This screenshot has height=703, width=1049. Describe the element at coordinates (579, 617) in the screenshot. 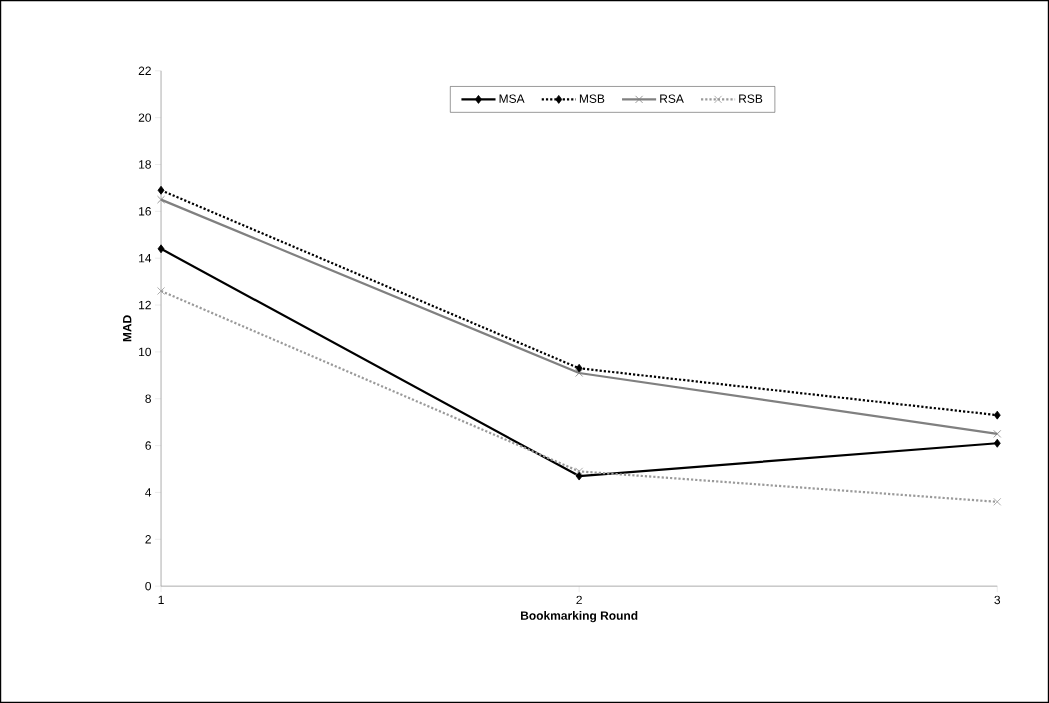

I see `x-axis-title: Bookmarking Round` at that location.